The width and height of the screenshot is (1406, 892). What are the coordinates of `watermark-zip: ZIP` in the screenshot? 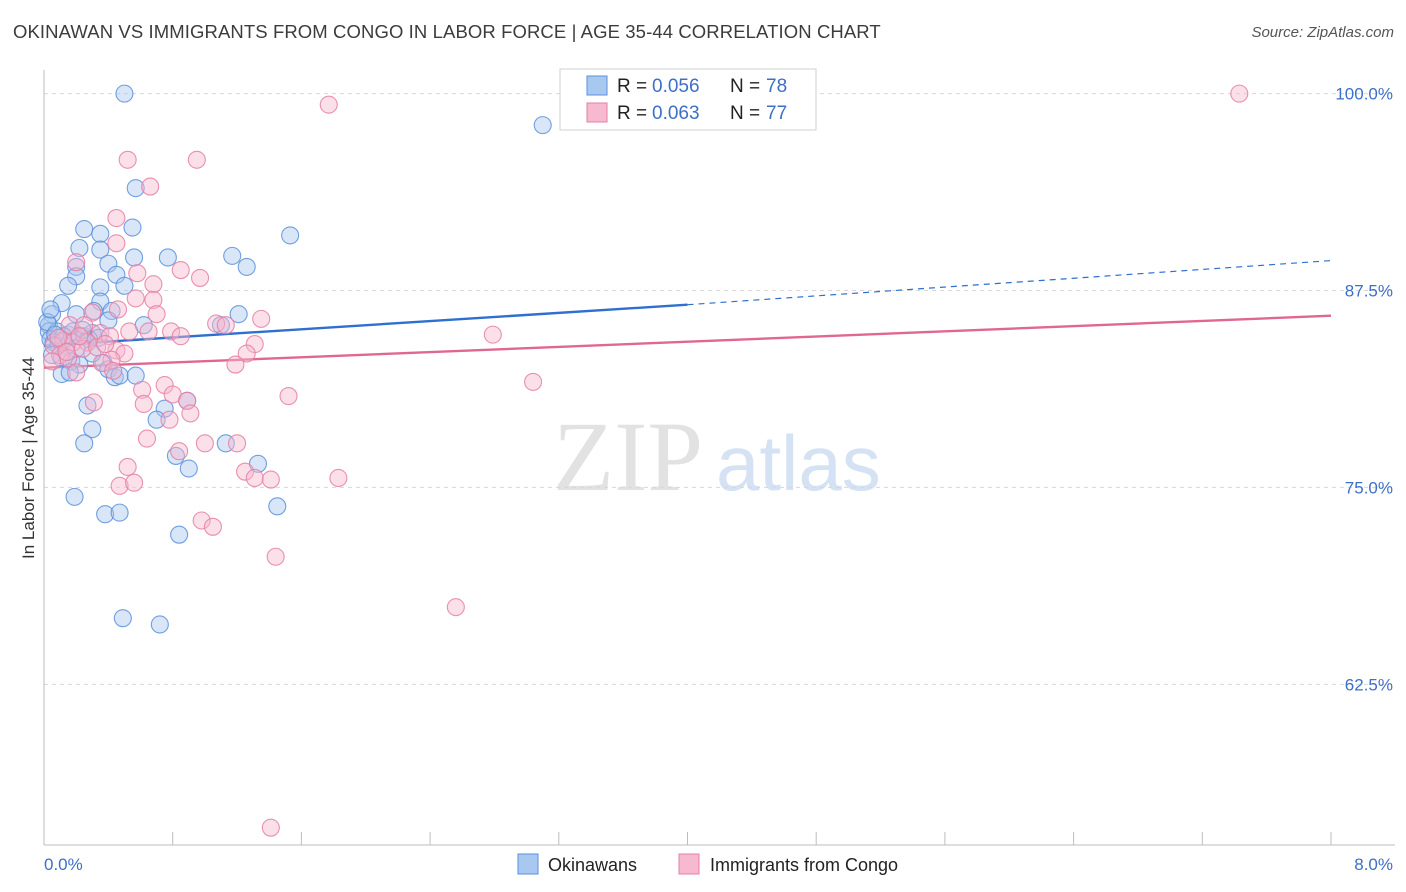 It's located at (628, 456).